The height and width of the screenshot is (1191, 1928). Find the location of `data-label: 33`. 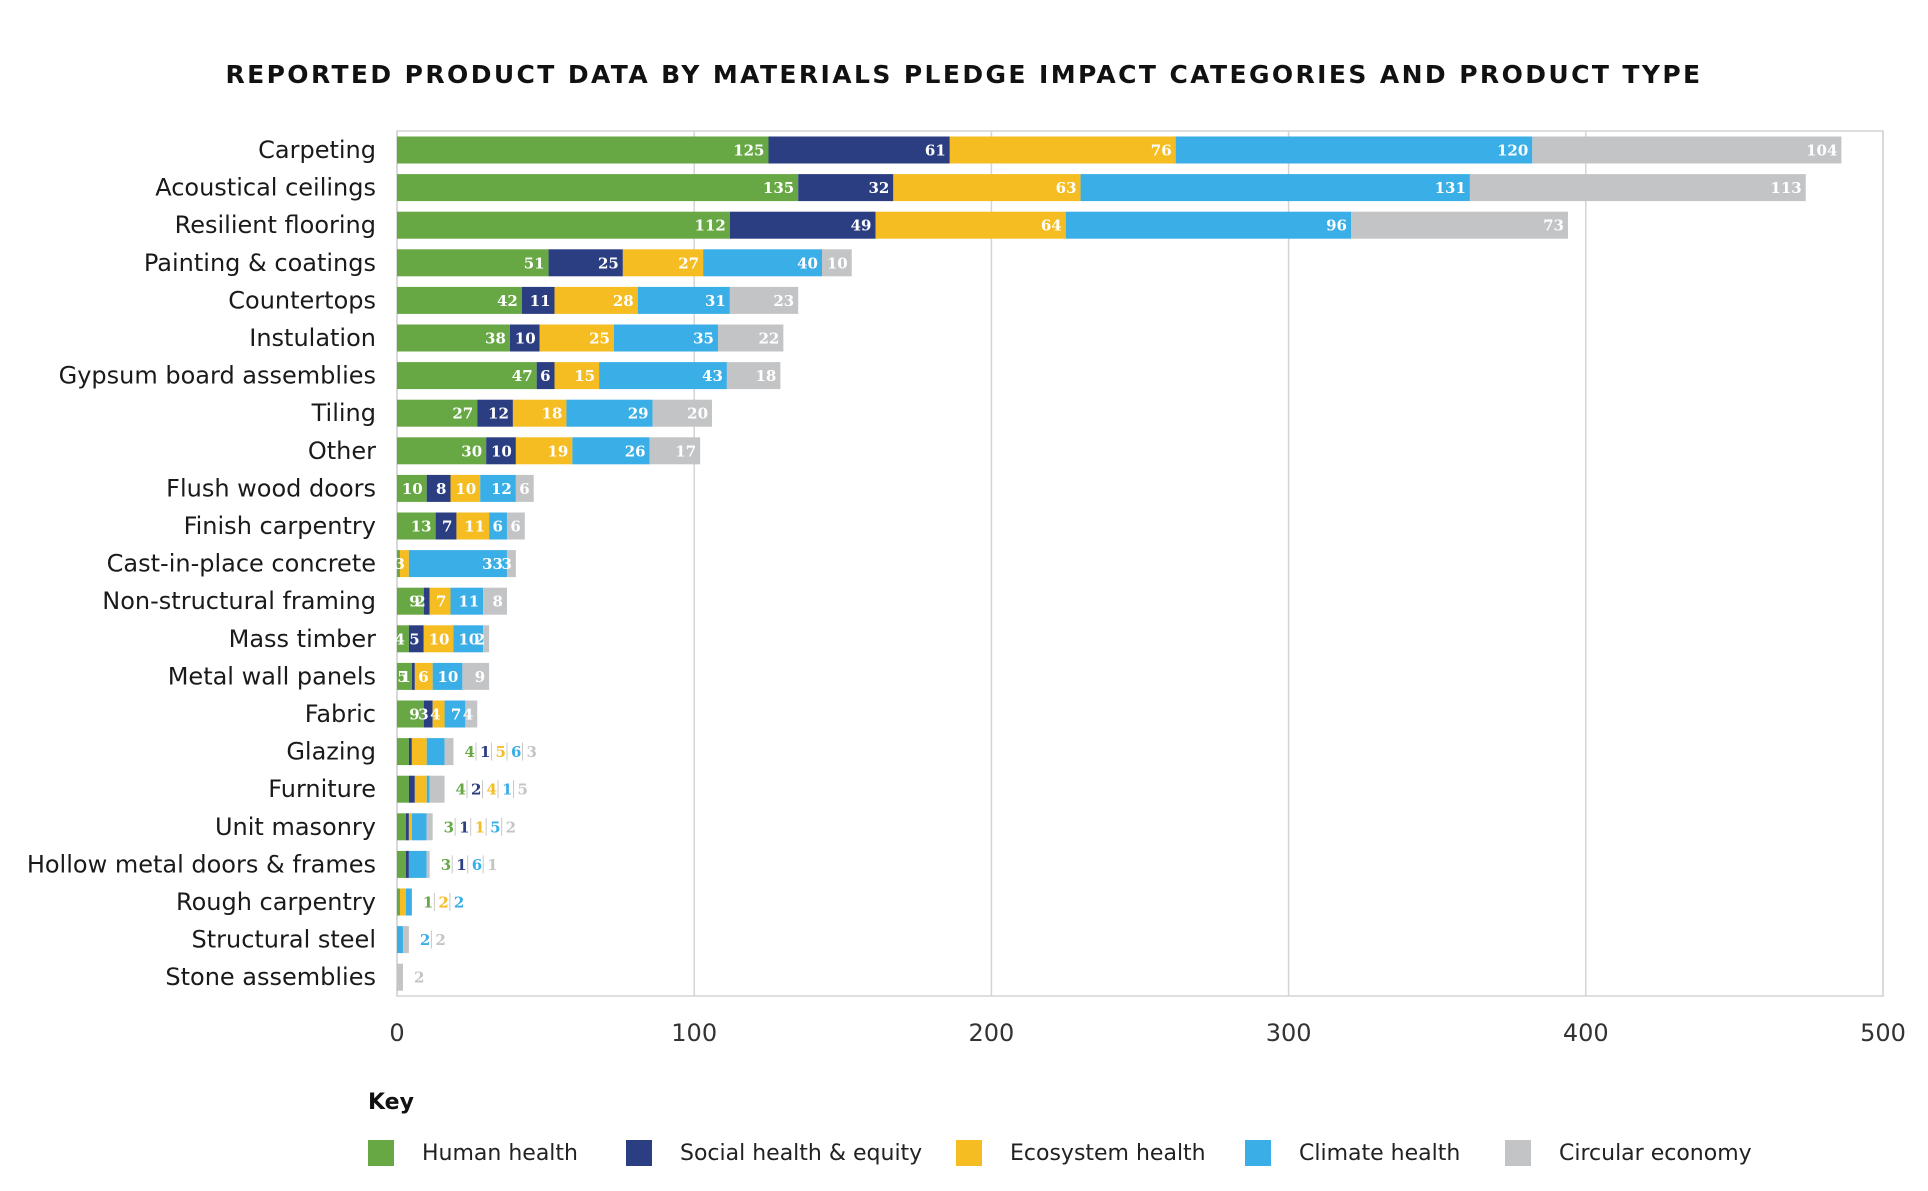

data-label: 33 is located at coordinates (492, 564).